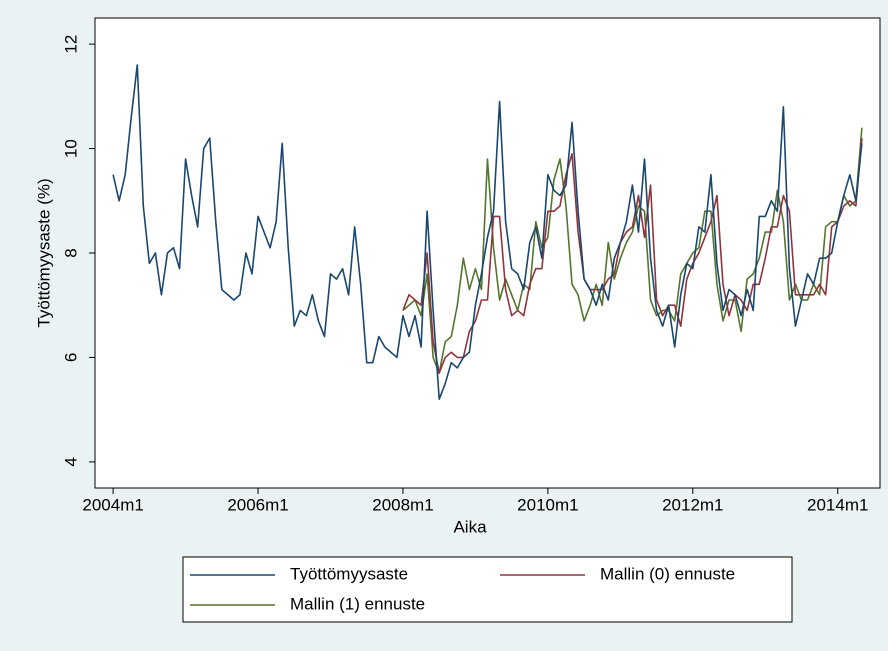 The image size is (888, 651). I want to click on legend-label: Työttömyysaste, so click(349, 573).